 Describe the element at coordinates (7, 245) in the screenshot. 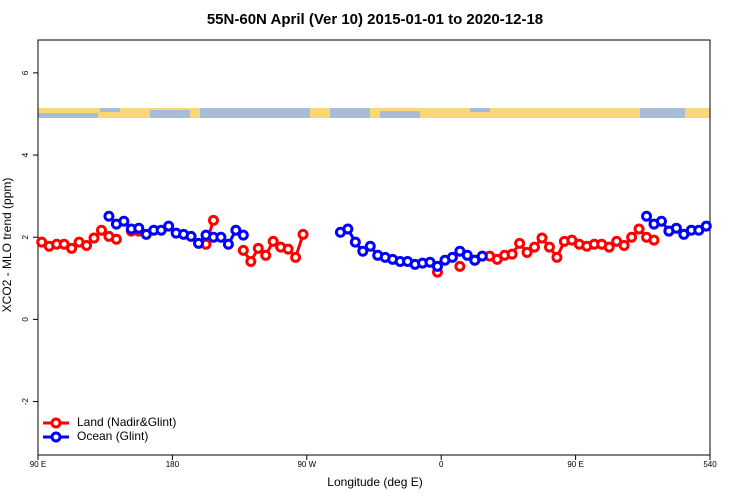

I see `y-axis-label: XCO2 - MLO trend (ppm)` at that location.